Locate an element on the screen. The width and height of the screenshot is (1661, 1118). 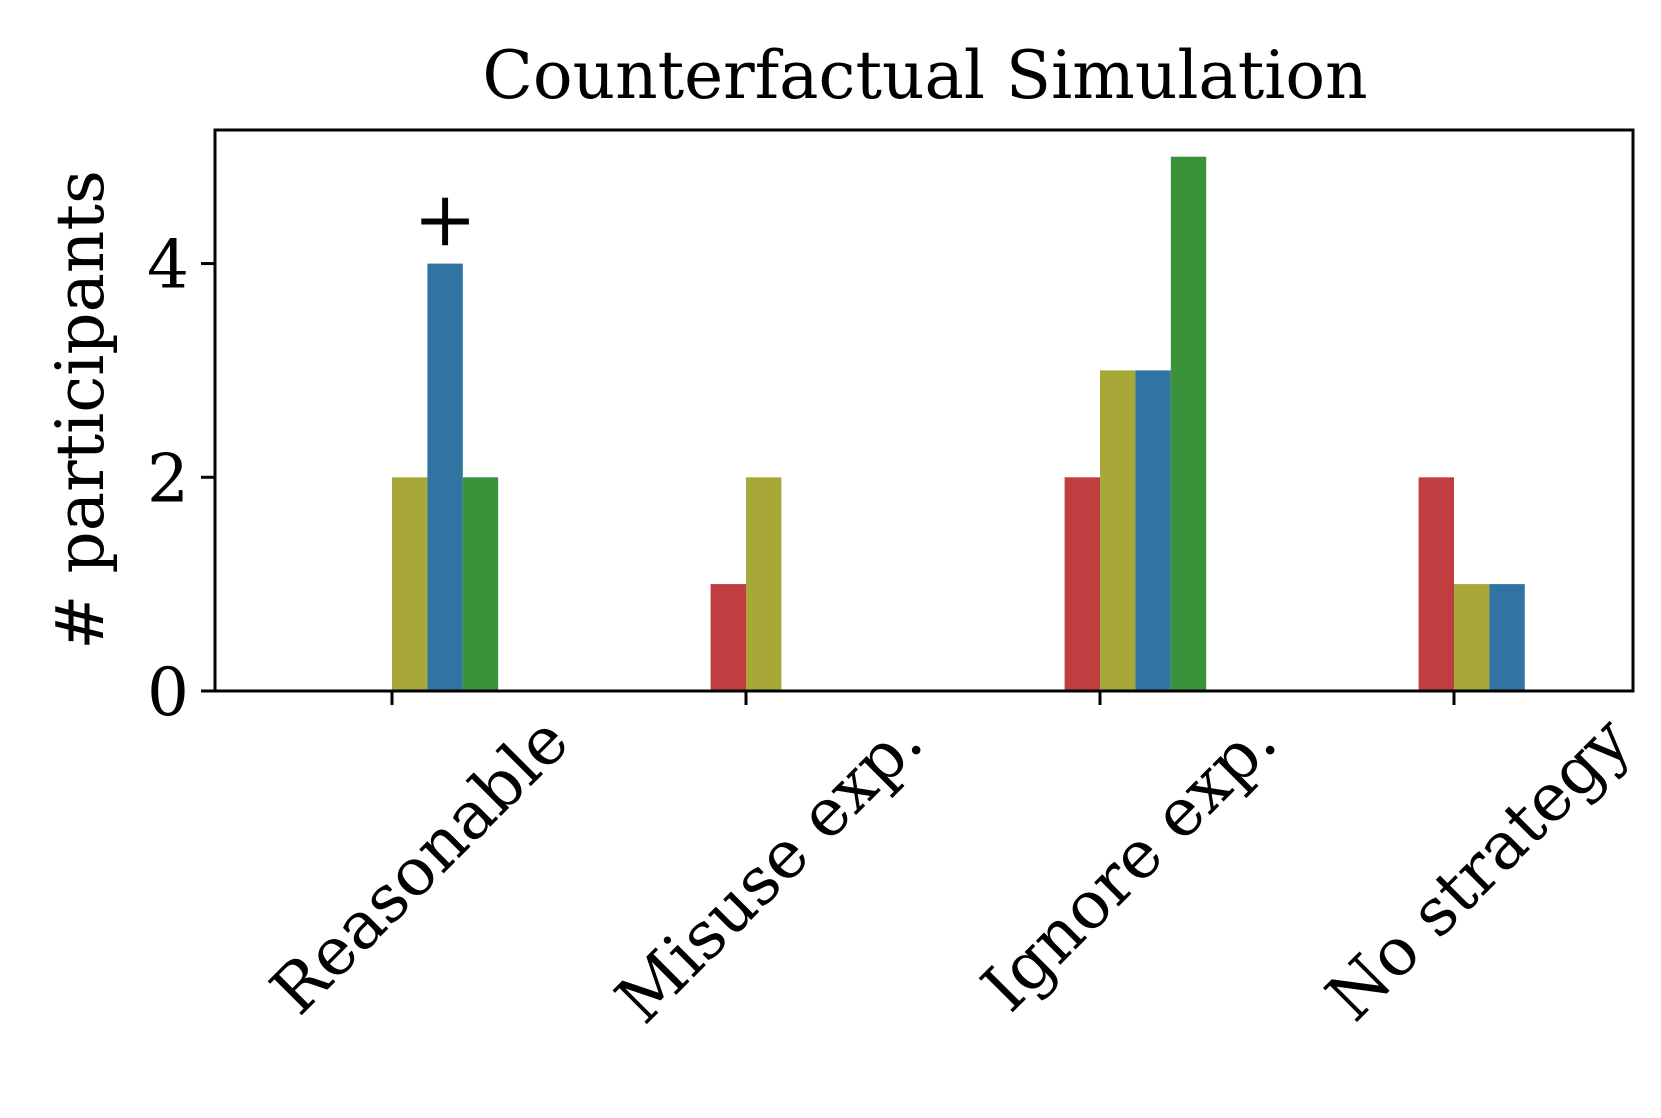
y-axis-ticks: 0 2 4 is located at coordinates (181, 479).